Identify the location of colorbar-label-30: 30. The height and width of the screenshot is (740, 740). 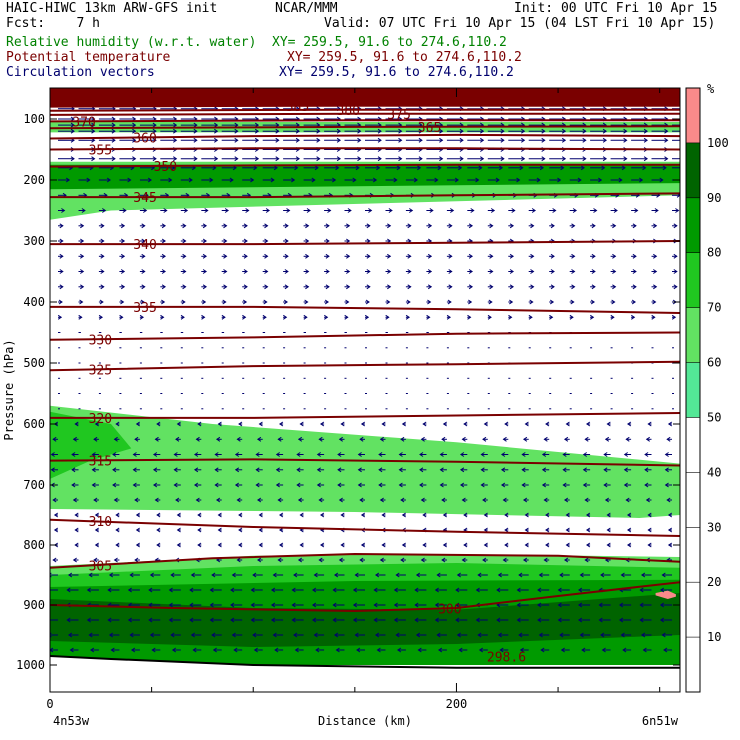
(714, 527).